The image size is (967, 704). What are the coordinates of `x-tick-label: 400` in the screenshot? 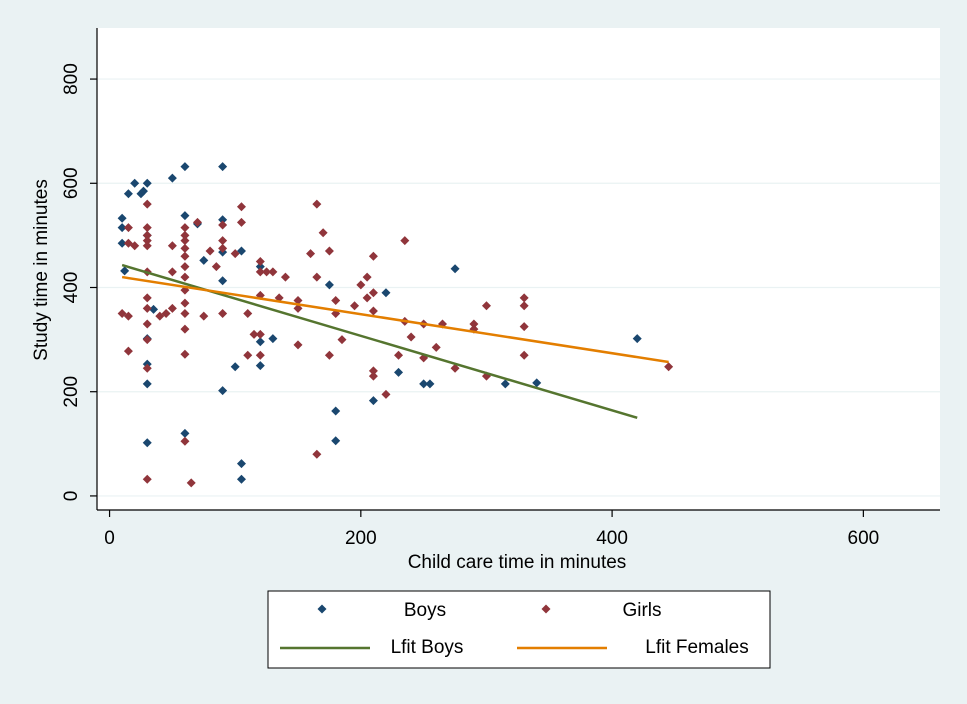 It's located at (612, 538).